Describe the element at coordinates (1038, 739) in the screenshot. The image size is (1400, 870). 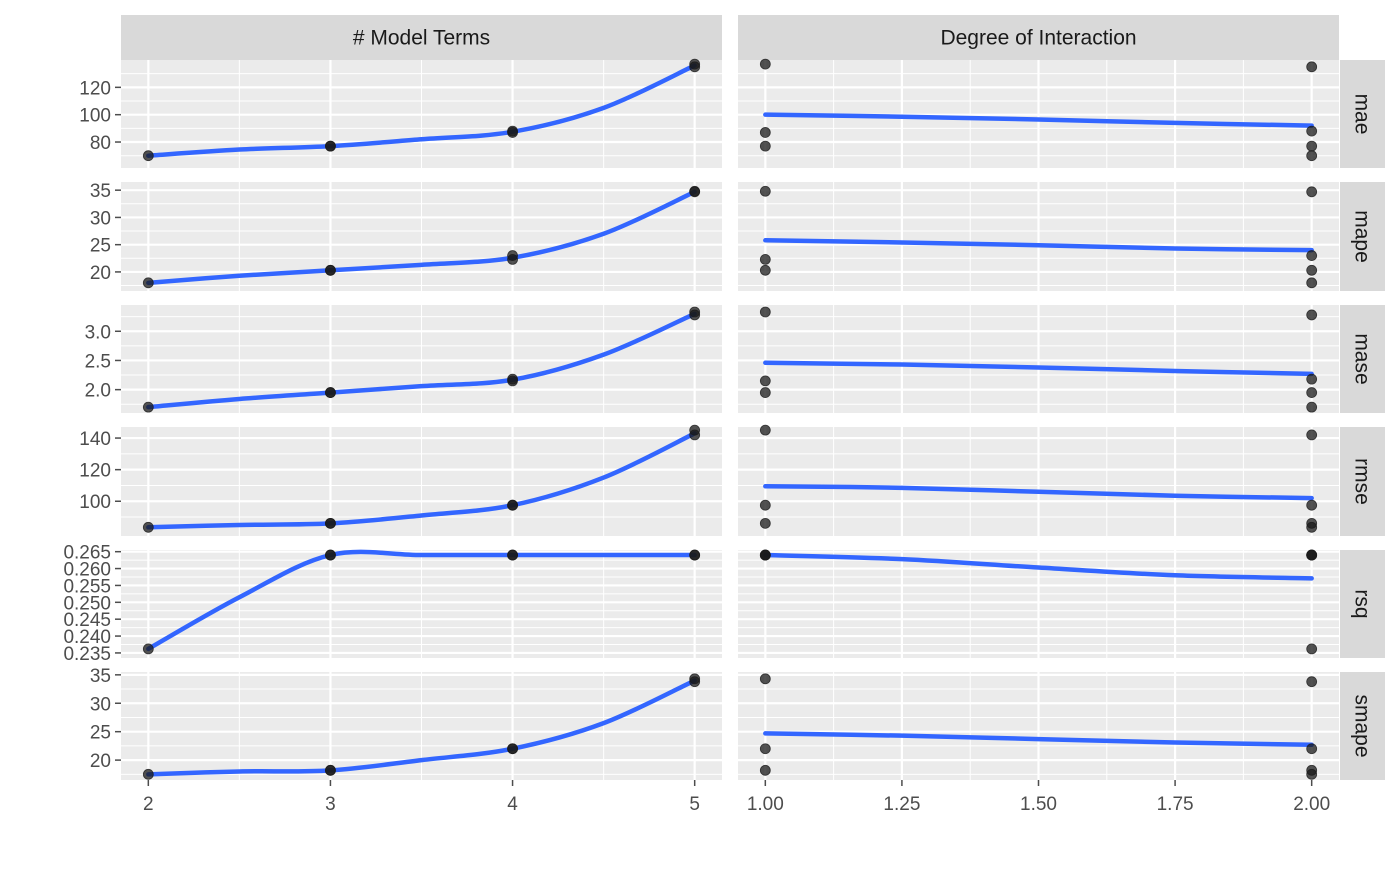
I see `smooth-line-smape-prod_degree` at that location.